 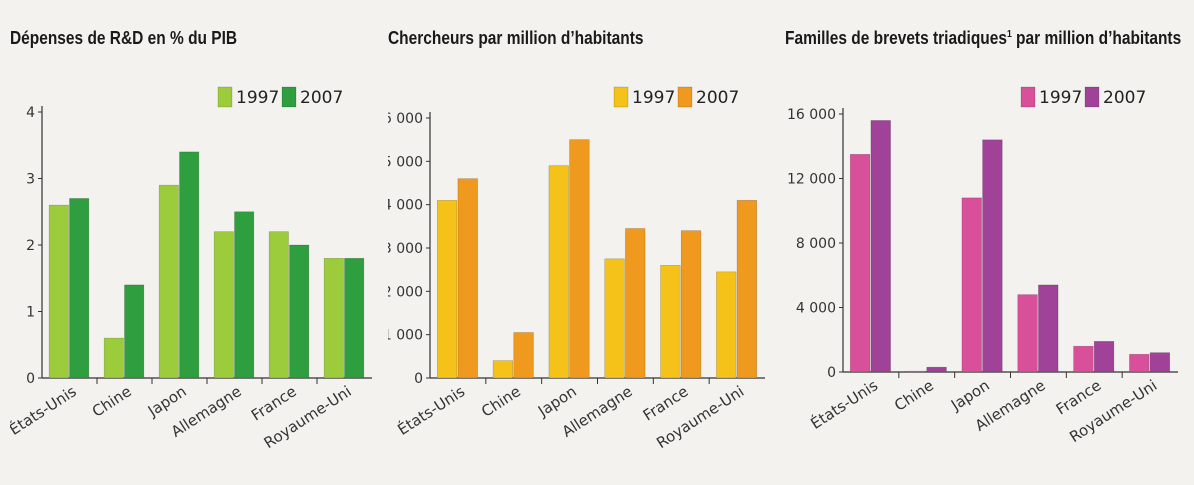 What do you see at coordinates (405, 162) in the screenshot?
I see `y-tick-label: 5 000` at bounding box center [405, 162].